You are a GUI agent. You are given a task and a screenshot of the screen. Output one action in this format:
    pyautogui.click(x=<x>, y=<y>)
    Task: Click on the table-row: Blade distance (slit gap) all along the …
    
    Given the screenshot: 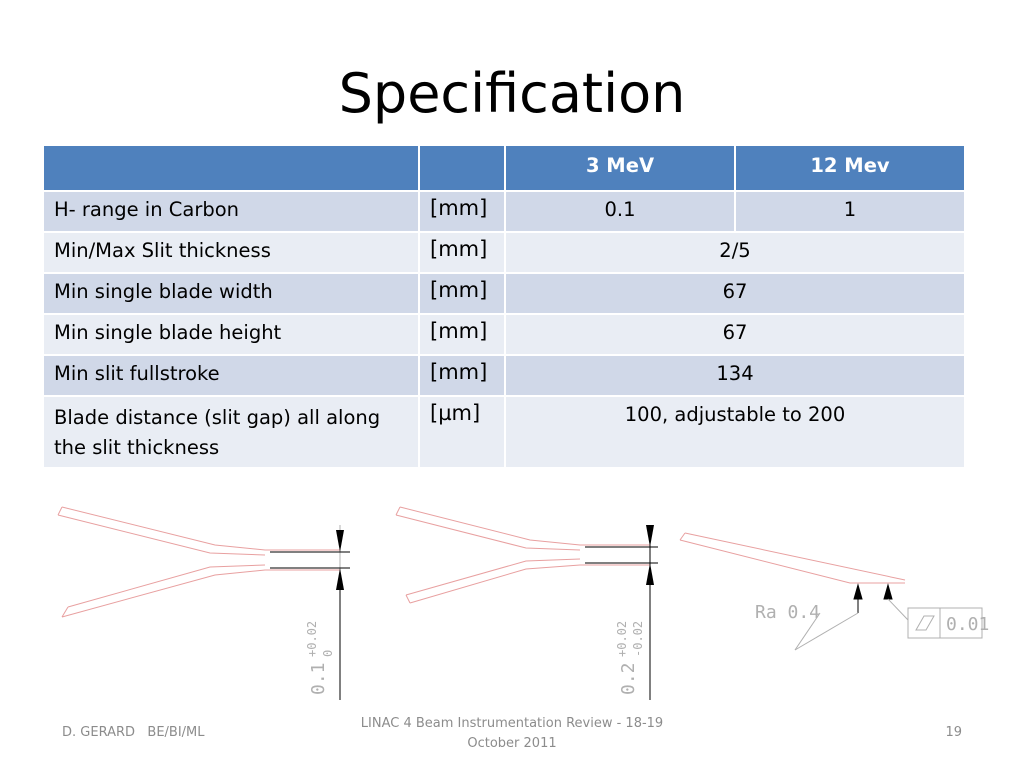 What is the action you would take?
    pyautogui.click(x=504, y=432)
    